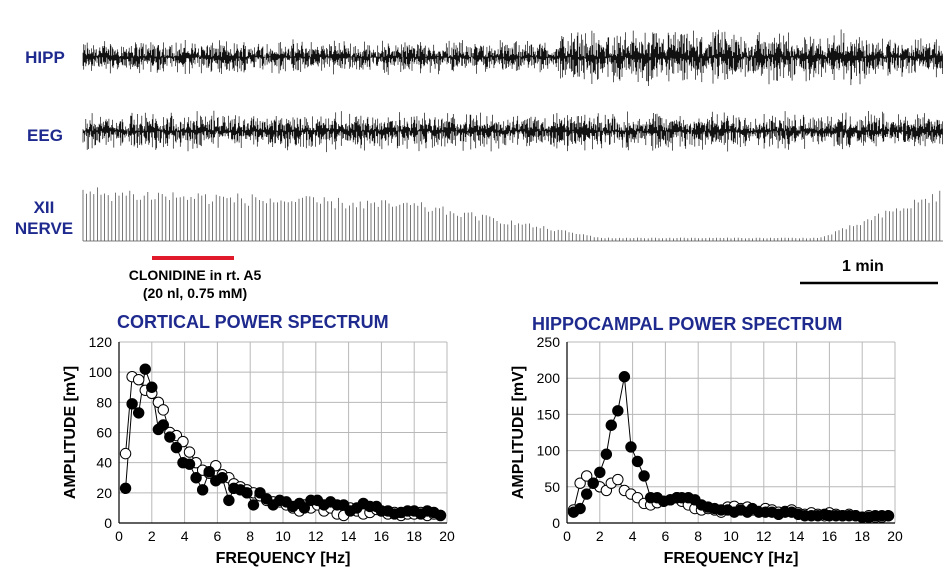 This screenshot has width=945, height=581. What do you see at coordinates (253, 322) in the screenshot?
I see `cortical-chart-title: CORTICAL POWER SPECTRUM` at bounding box center [253, 322].